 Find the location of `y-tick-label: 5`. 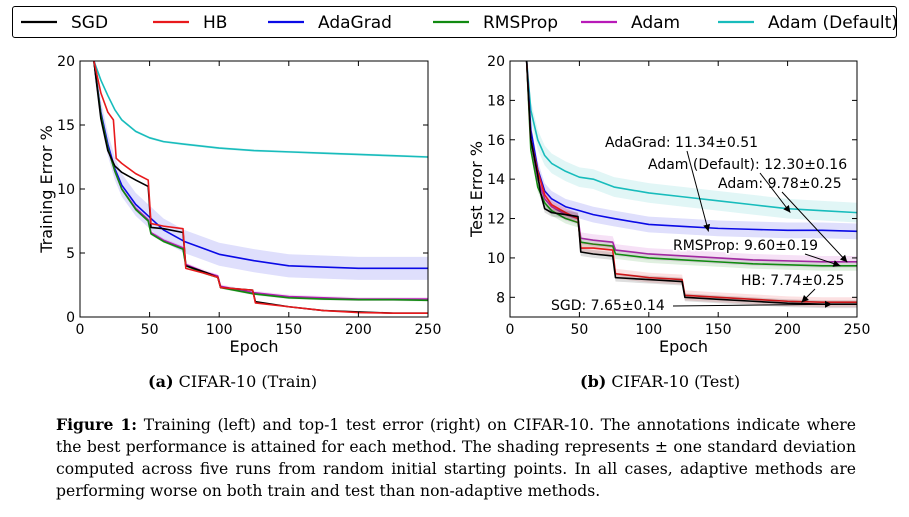

y-tick-label: 5 is located at coordinates (70, 254).